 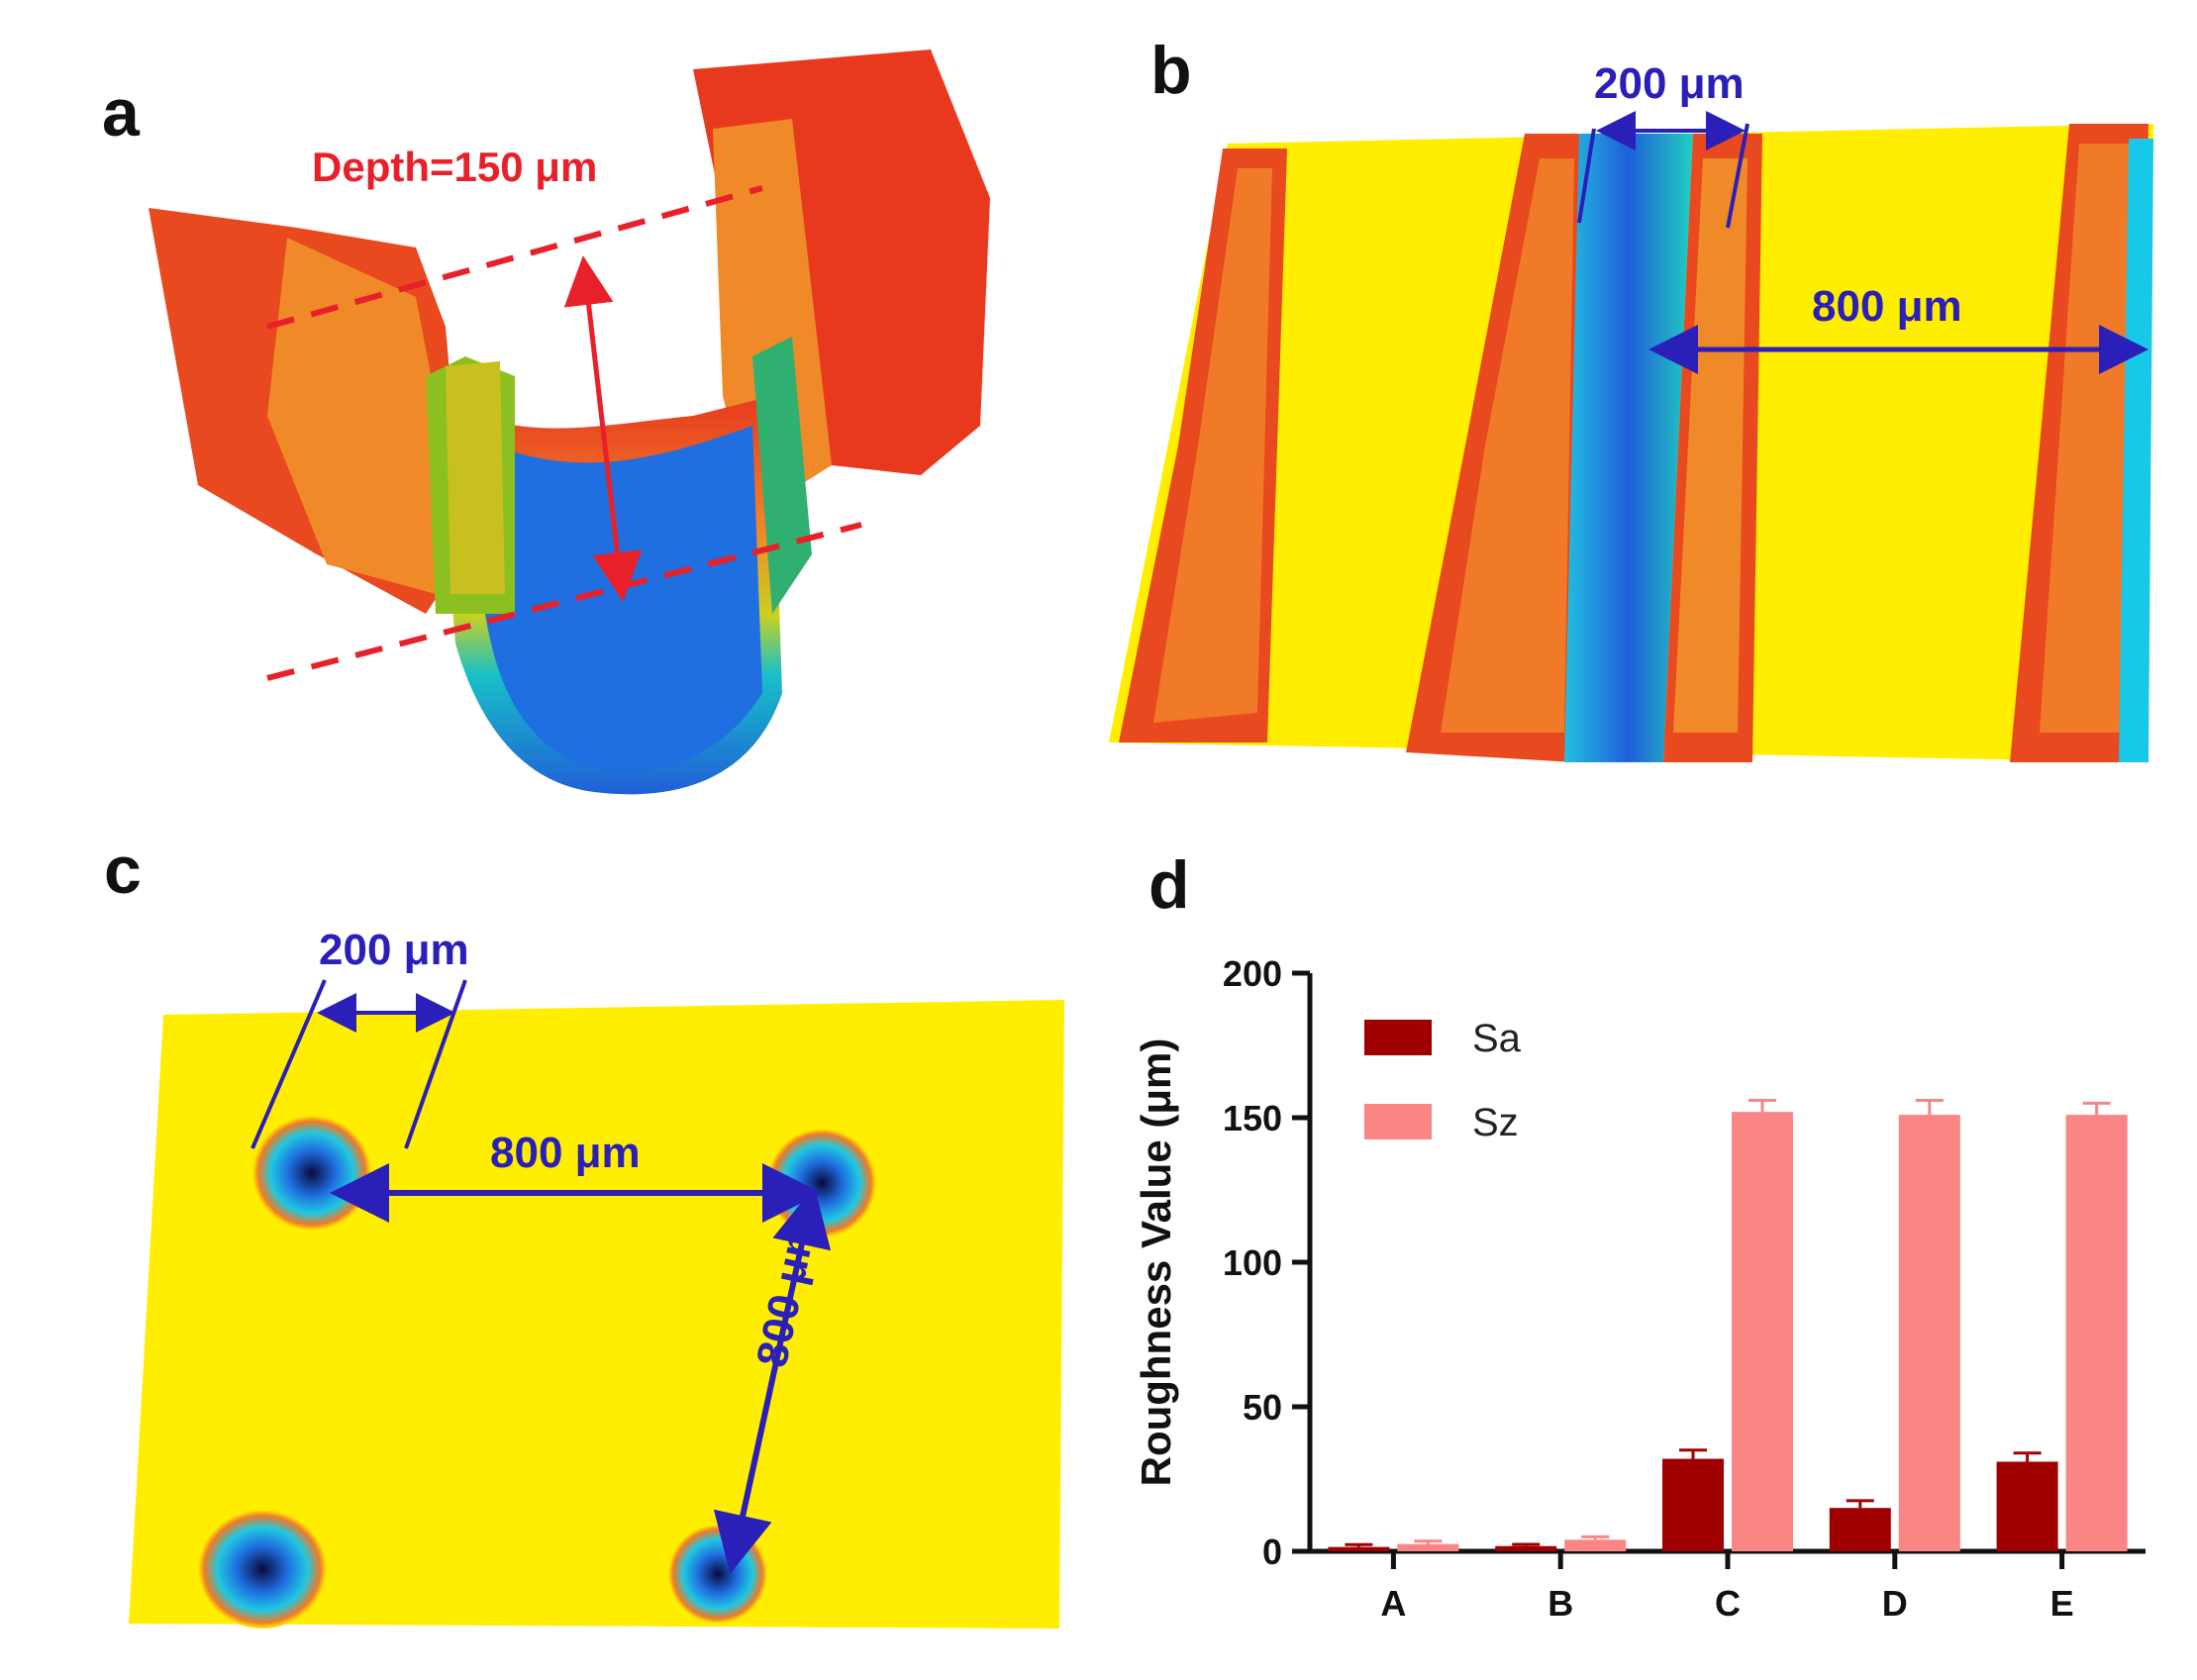 What do you see at coordinates (1895, 1603) in the screenshot?
I see `x-tick-label-D: D` at bounding box center [1895, 1603].